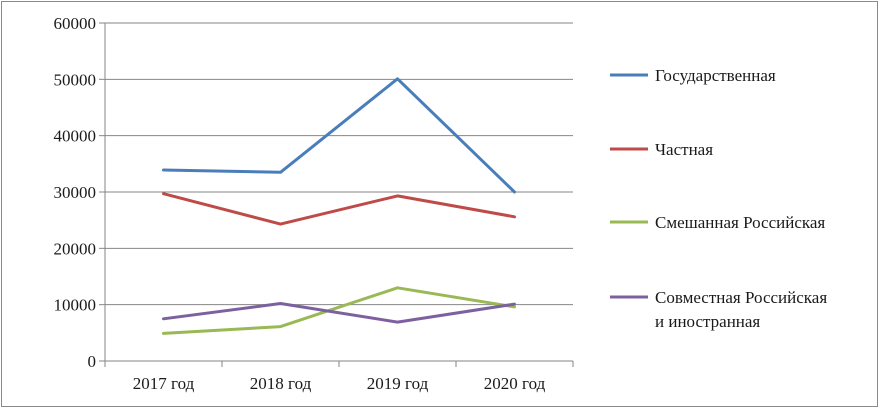 Image resolution: width=881 pixels, height=410 pixels. I want to click on legend-label: Государственная, so click(715, 75).